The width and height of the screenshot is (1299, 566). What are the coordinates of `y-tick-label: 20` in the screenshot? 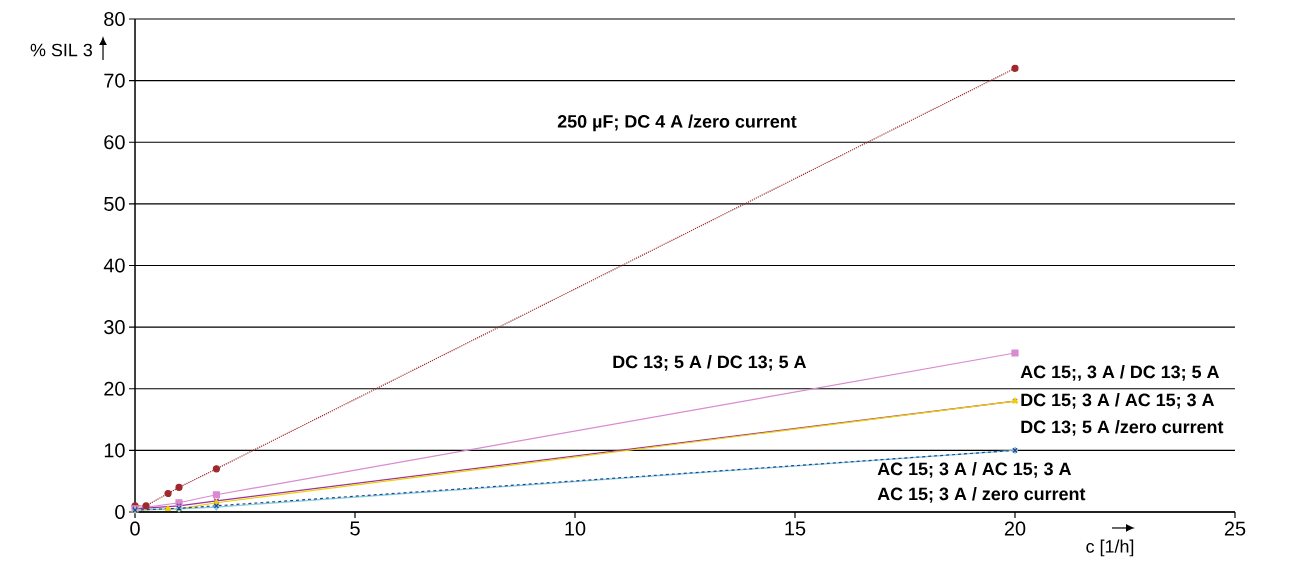 It's located at (114, 388).